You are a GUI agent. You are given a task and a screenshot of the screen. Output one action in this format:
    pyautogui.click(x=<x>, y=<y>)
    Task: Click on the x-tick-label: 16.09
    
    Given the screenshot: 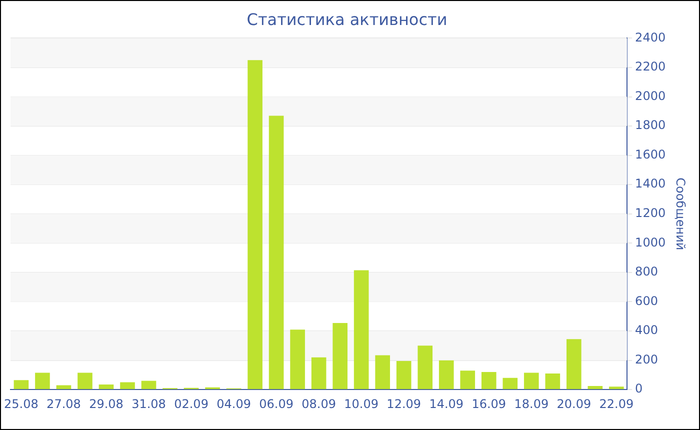 What is the action you would take?
    pyautogui.click(x=489, y=403)
    